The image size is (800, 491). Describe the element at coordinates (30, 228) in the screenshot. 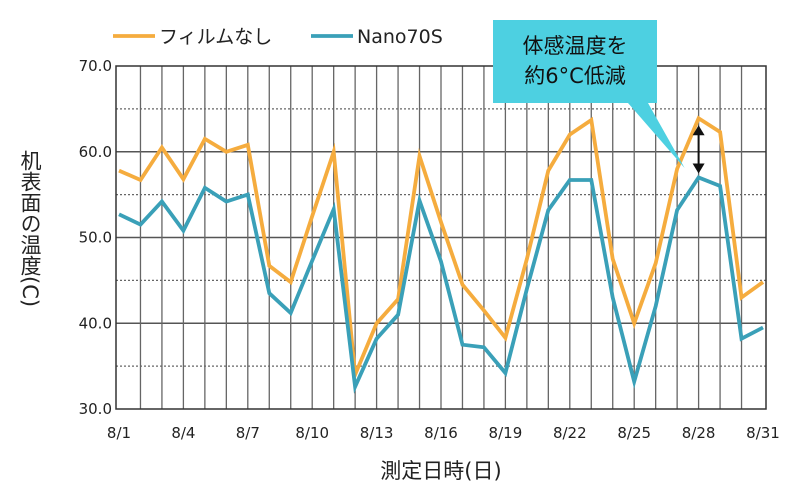

I see `y-axis-title: 机表面の温度(C)` at that location.